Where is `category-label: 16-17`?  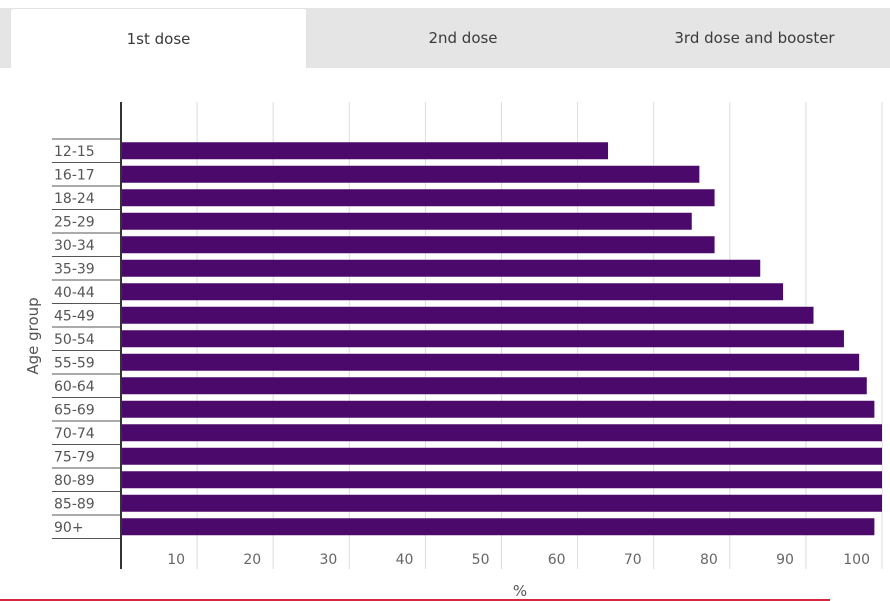
category-label: 16-17 is located at coordinates (74, 175).